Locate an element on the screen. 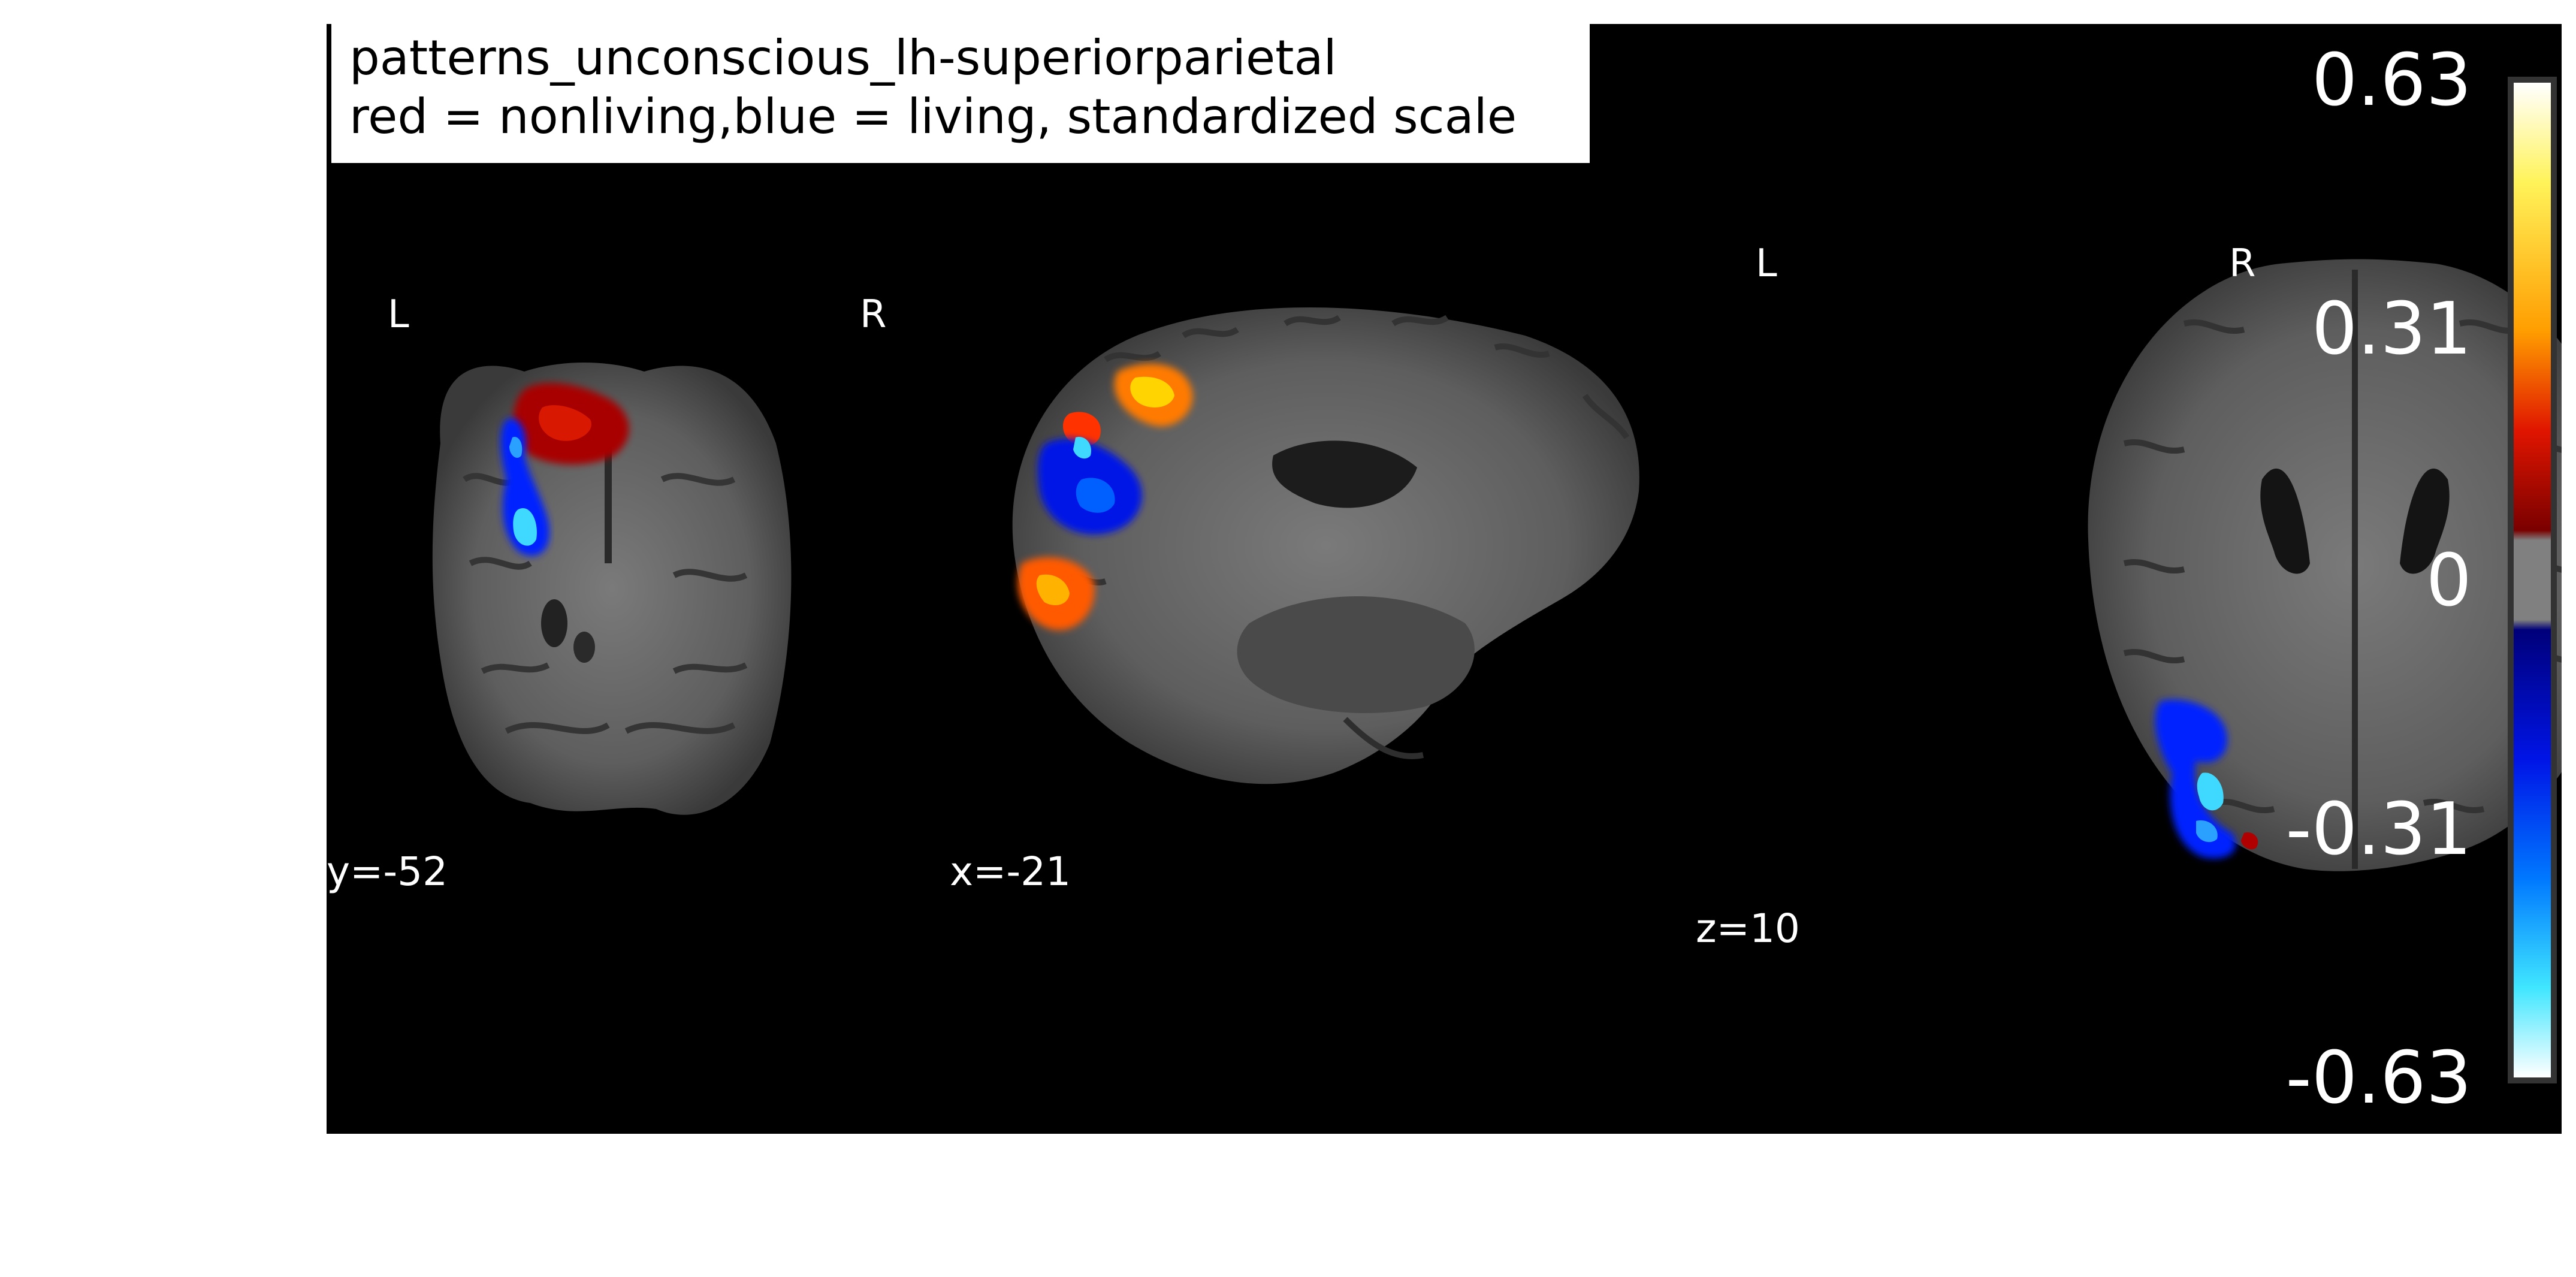 The height and width of the screenshot is (1277, 2576). colorbar-tick-label: -0.31 is located at coordinates (2379, 829).